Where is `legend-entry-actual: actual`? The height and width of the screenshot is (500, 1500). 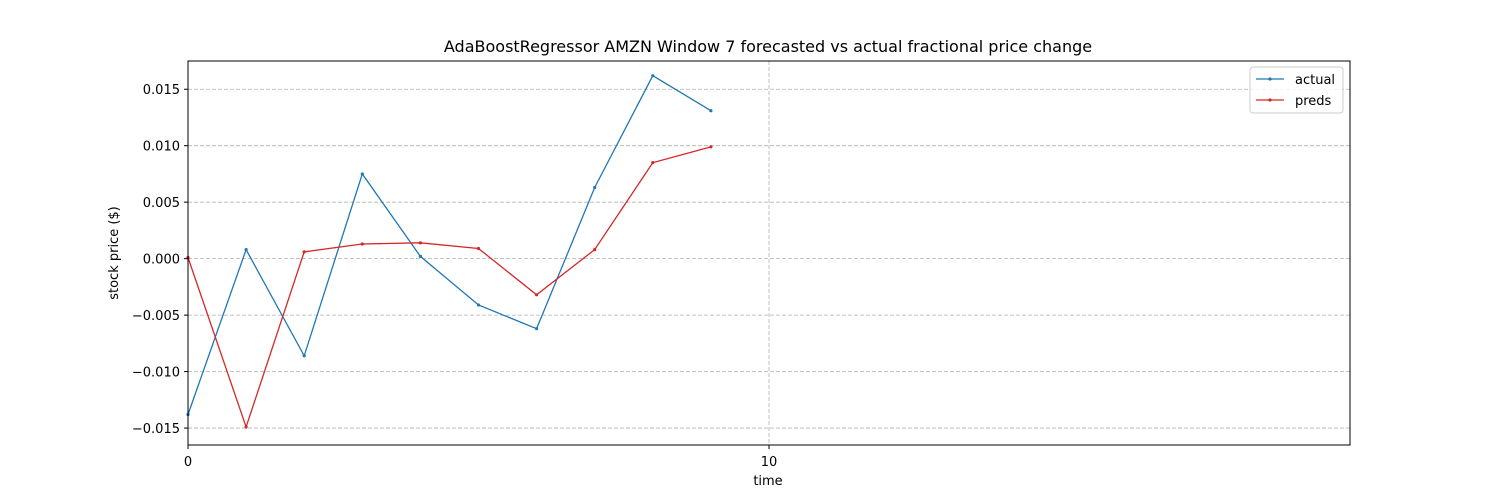
legend-entry-actual: actual is located at coordinates (1295, 80).